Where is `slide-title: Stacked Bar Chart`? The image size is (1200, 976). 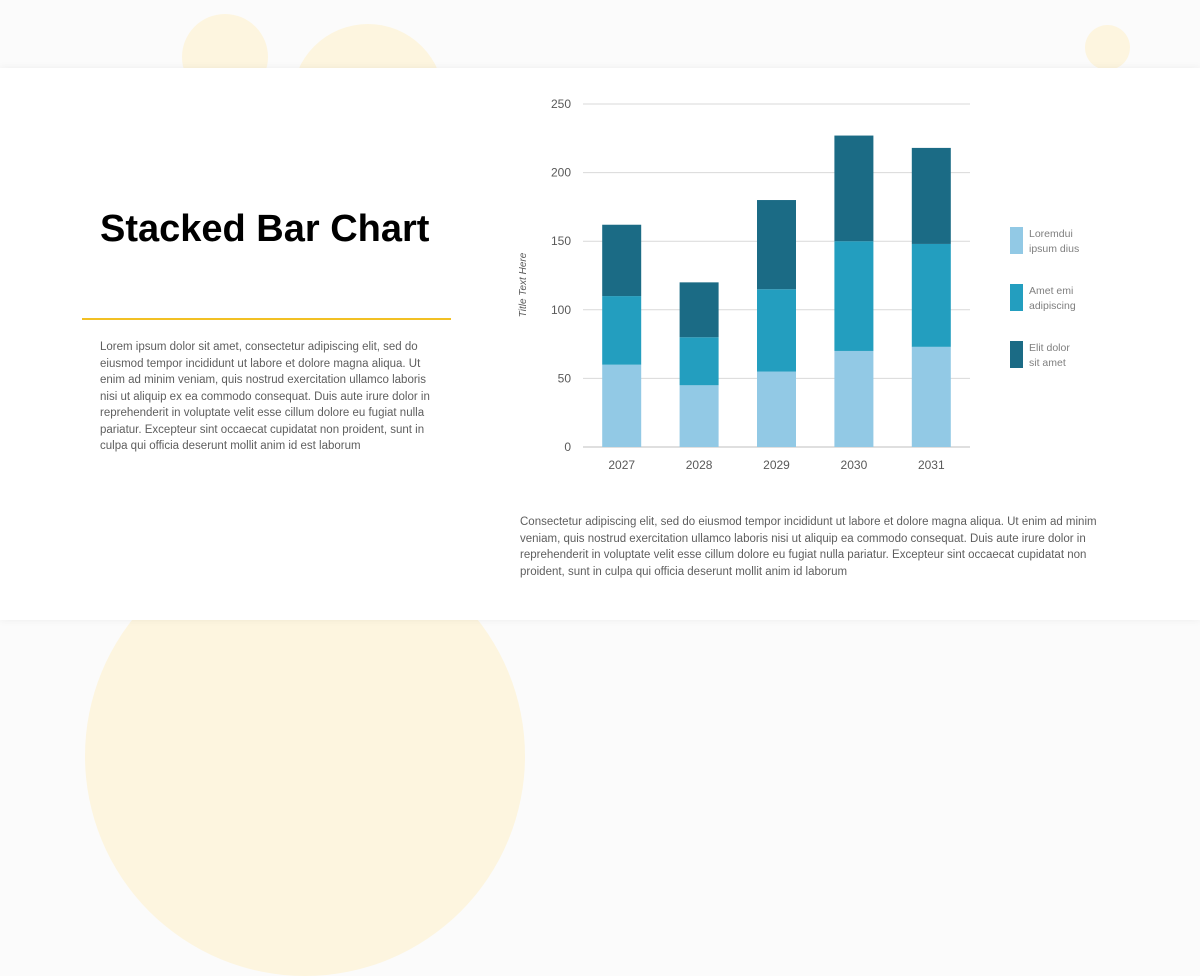
slide-title: Stacked Bar Chart is located at coordinates (265, 229).